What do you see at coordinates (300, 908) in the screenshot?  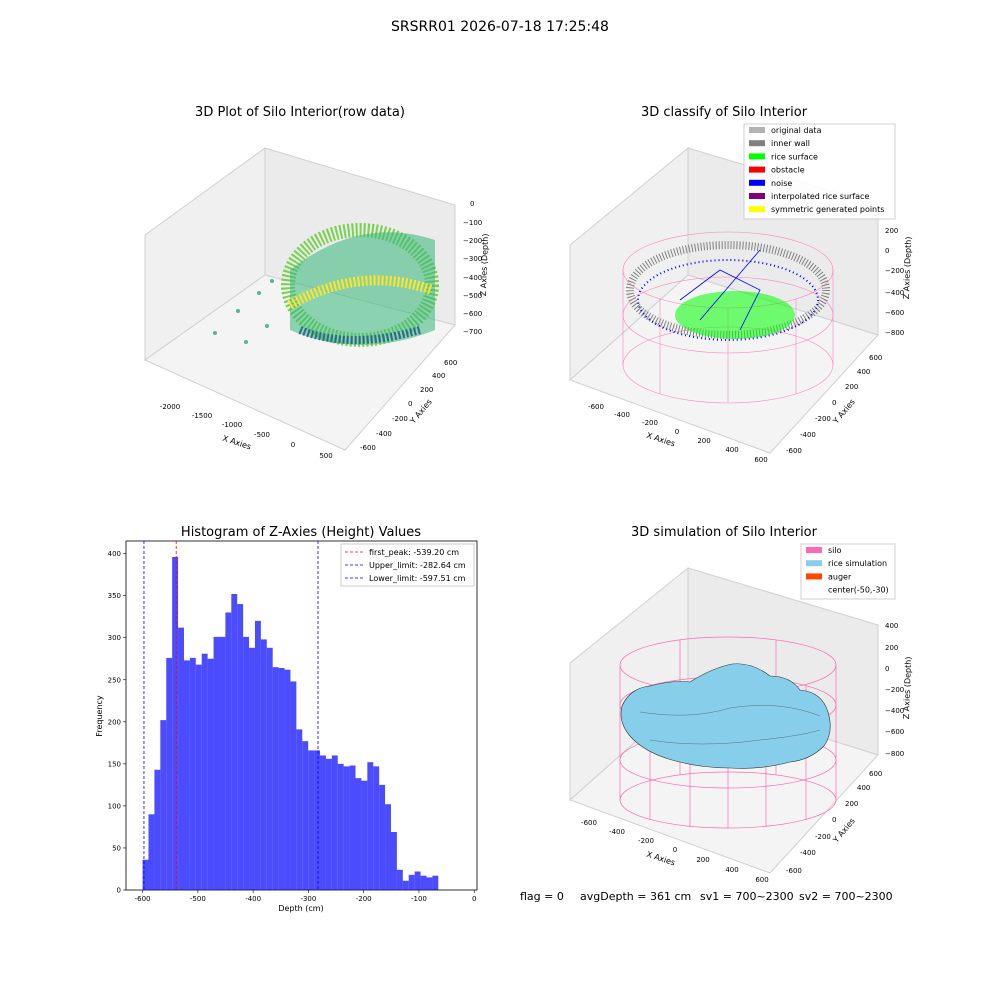 I see `hist-xlabel: Depth (cm)` at bounding box center [300, 908].